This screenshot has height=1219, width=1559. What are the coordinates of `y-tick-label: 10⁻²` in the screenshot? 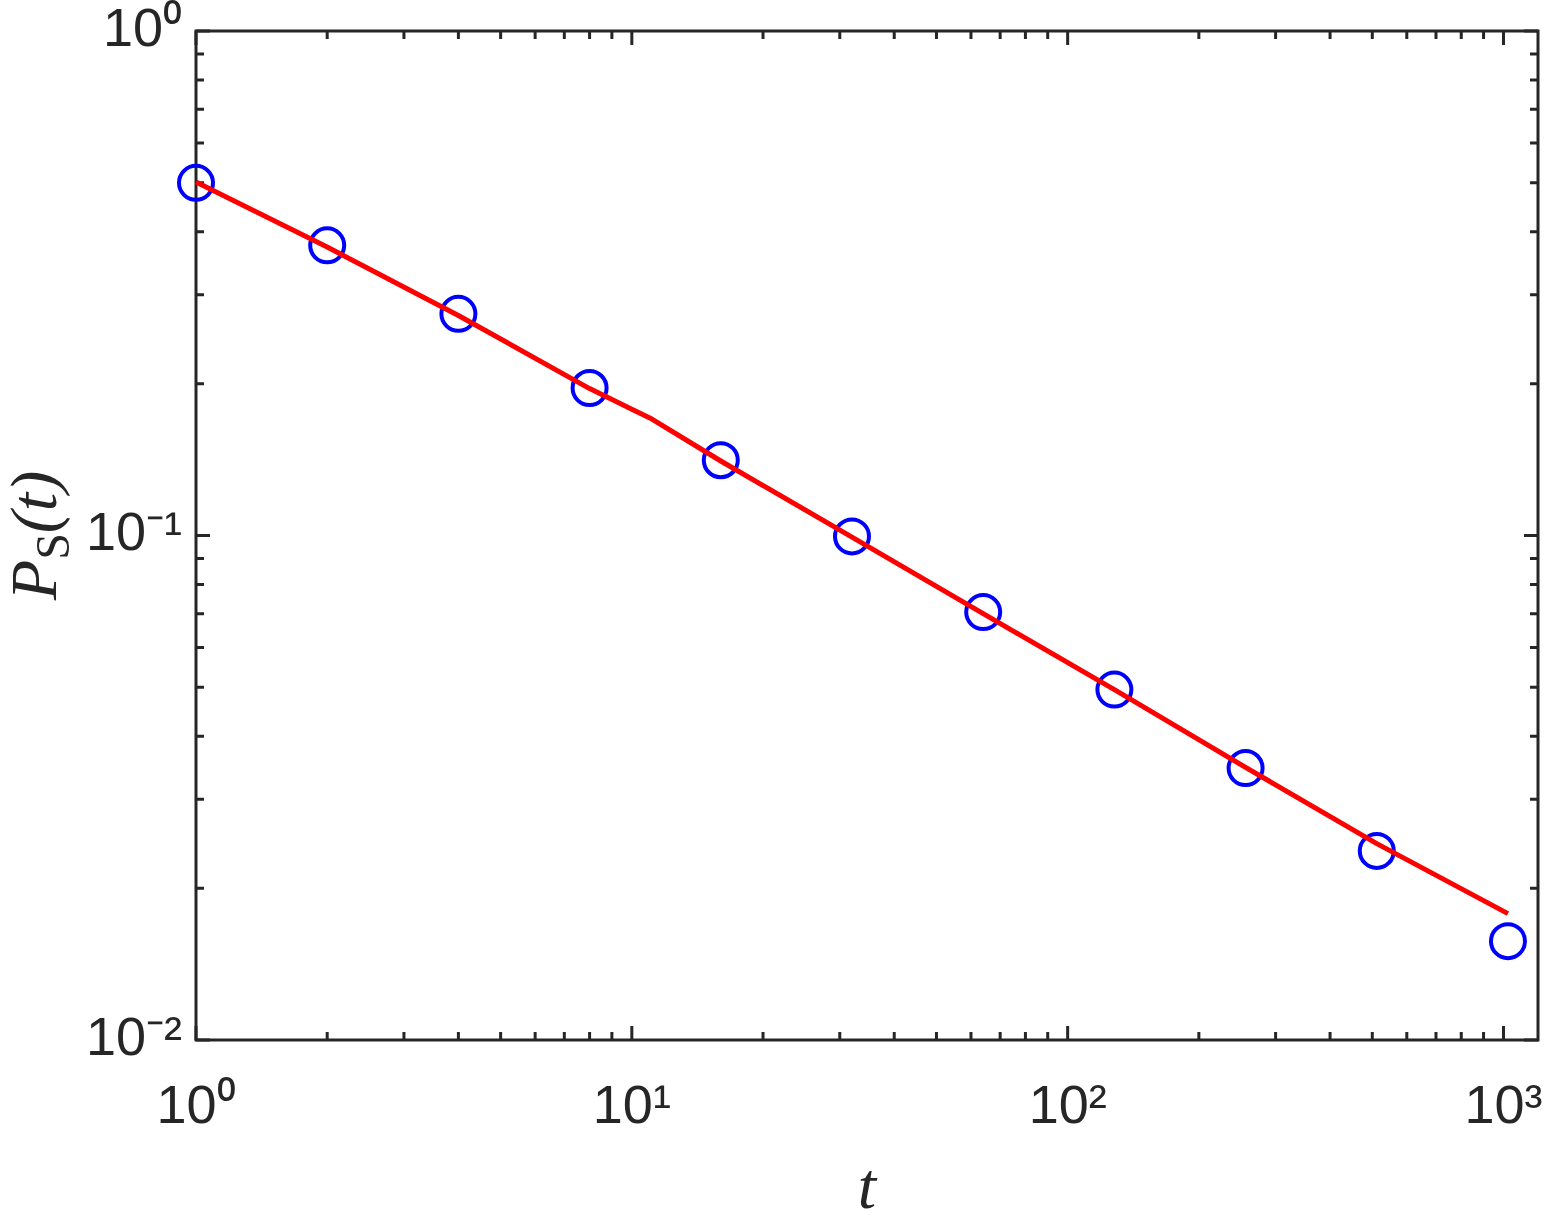 It's located at (133, 1035).